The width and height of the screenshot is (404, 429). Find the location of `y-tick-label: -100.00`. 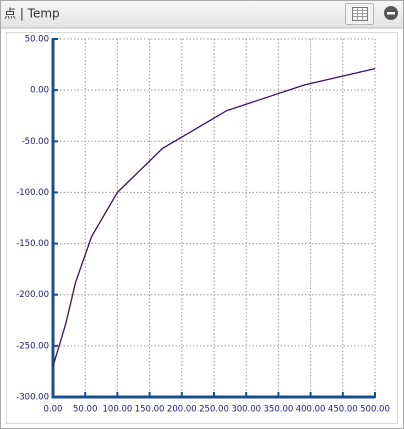

y-tick-label: -100.00 is located at coordinates (32, 193).